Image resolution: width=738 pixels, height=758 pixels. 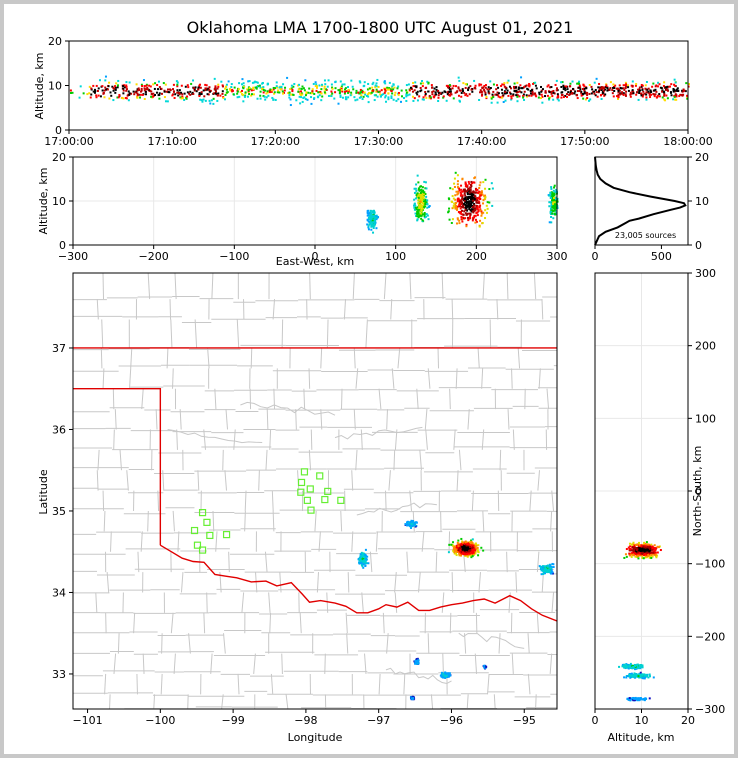 I want to click on north-south-axis-tick-label: −200, so click(x=710, y=636).